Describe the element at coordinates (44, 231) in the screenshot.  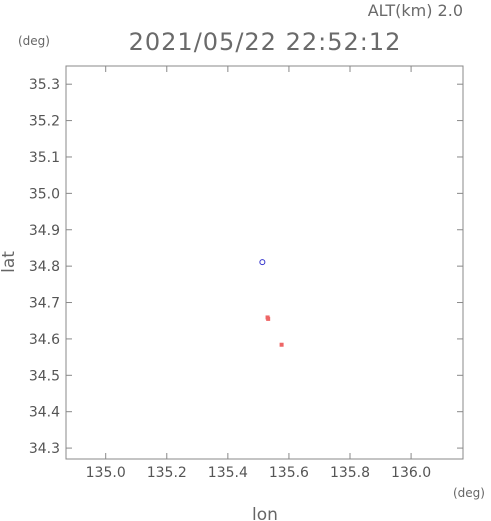
I see `y-tick-label: 34.9` at that location.